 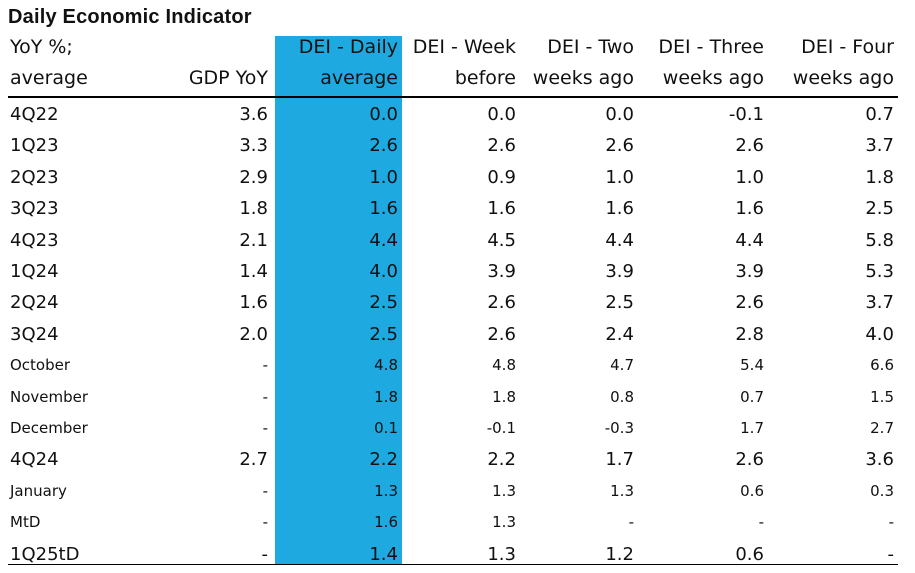 I want to click on cell-dei-week-before: 2.2, so click(x=501, y=460).